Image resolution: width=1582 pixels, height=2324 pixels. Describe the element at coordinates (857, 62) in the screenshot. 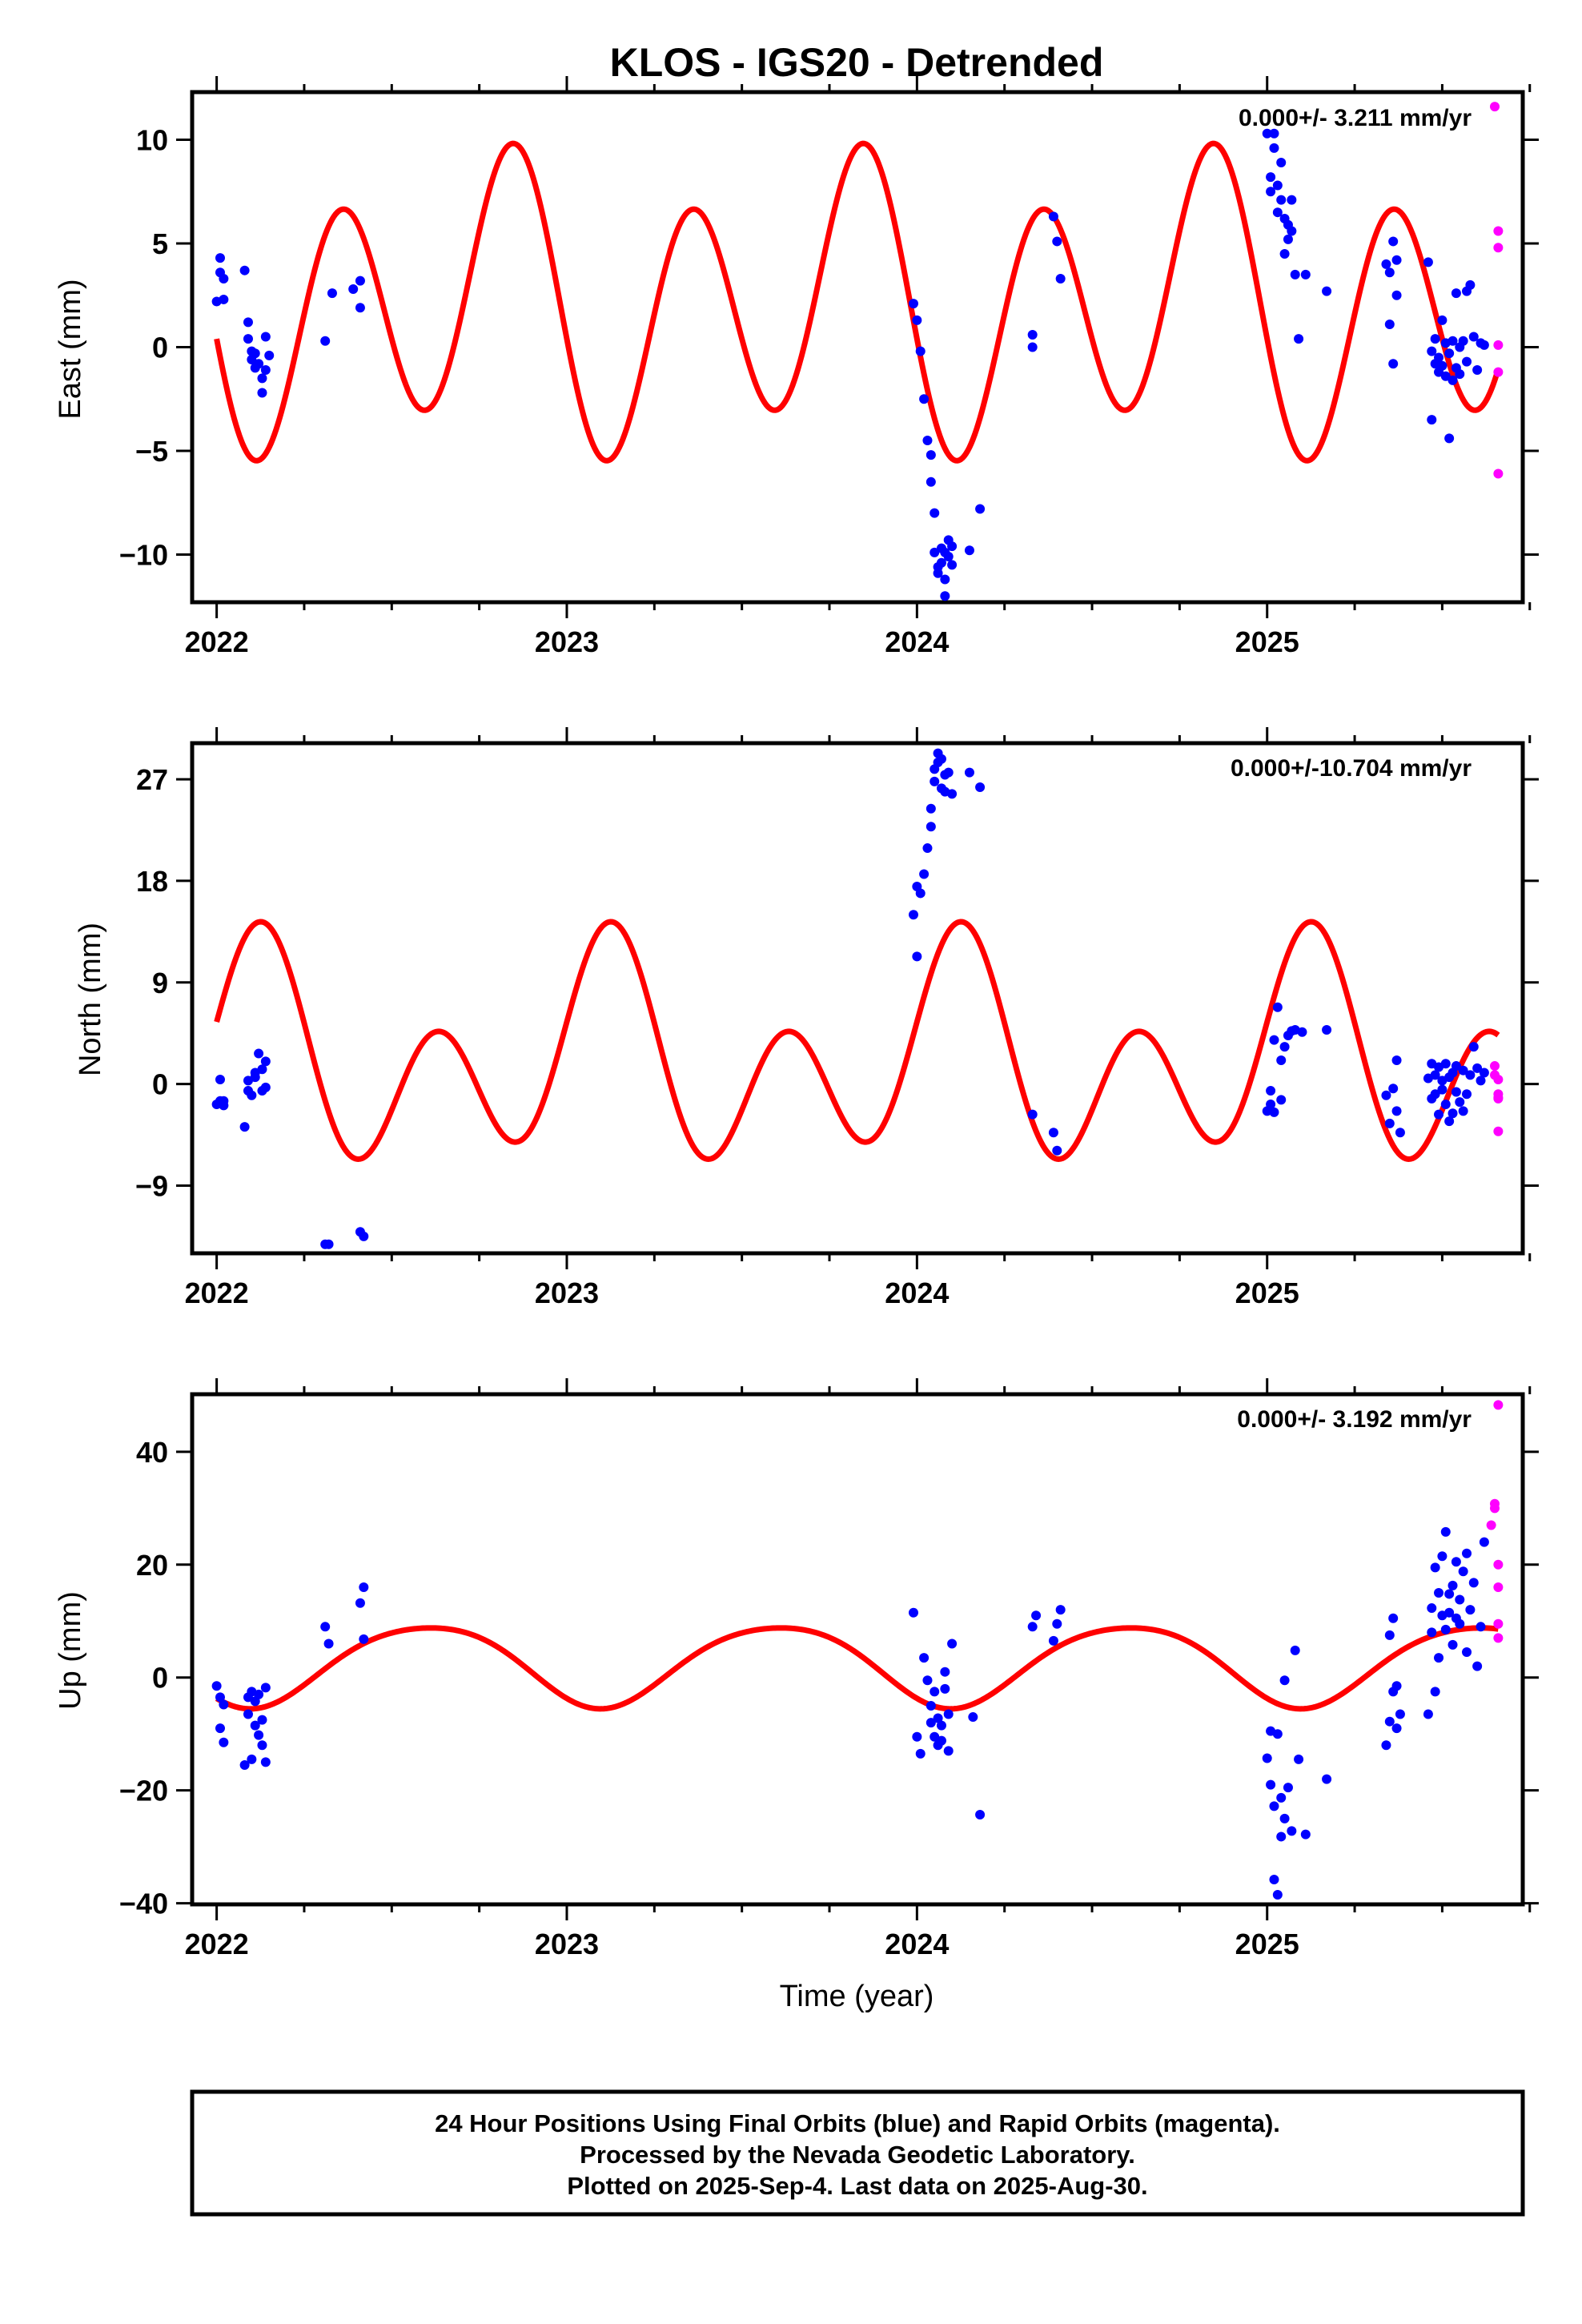

I see `chart-title: KLOS - IGS20 - Detrended` at that location.